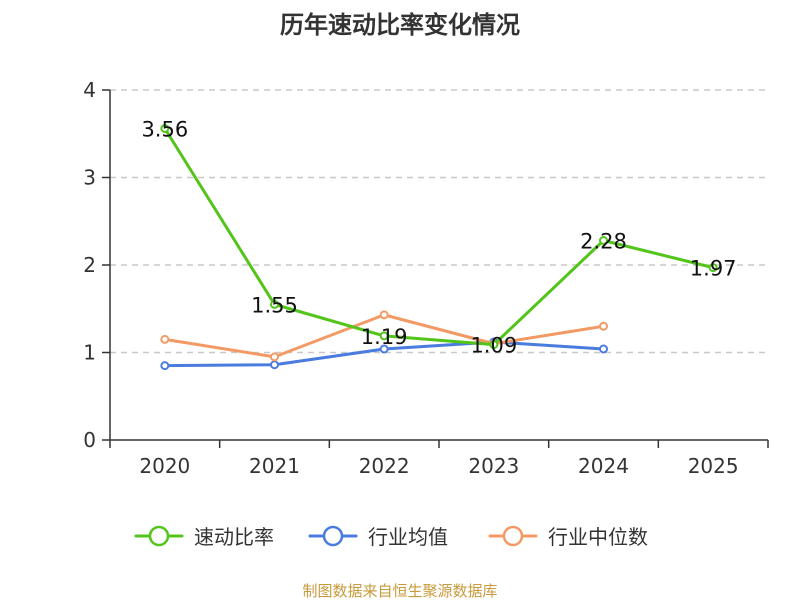 This screenshot has height=600, width=800. What do you see at coordinates (234, 537) in the screenshot?
I see `legend-label-速动比率: 速动比率` at bounding box center [234, 537].